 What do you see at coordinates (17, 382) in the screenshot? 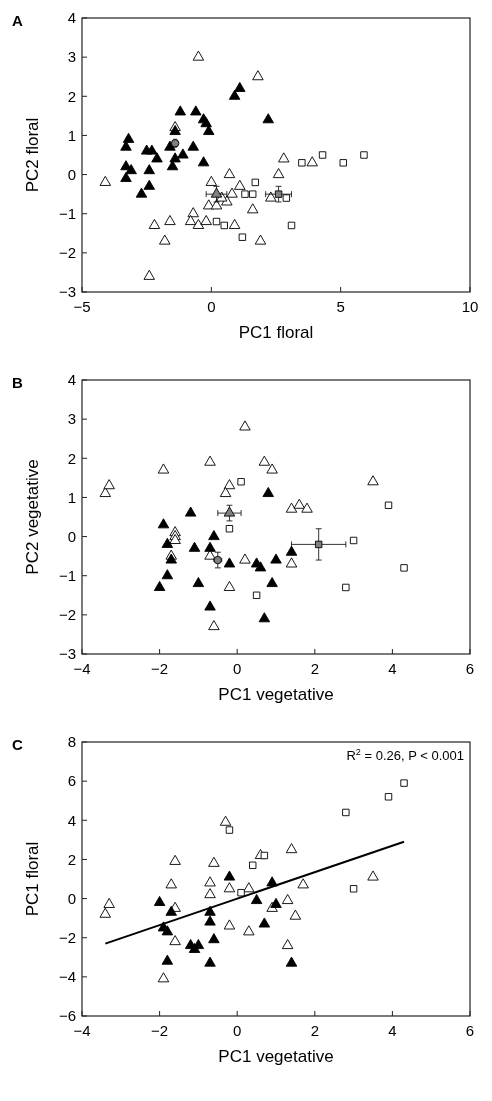
I see `chart-title: B` at bounding box center [17, 382].